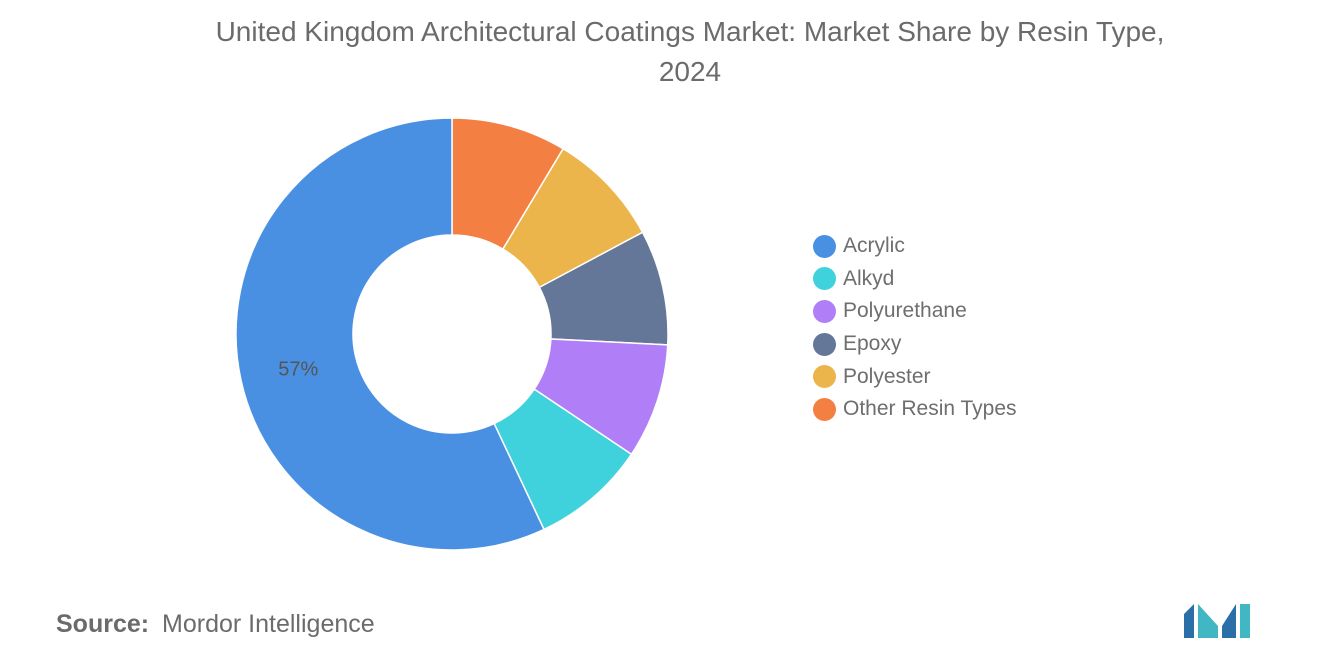 The height and width of the screenshot is (665, 1320). What do you see at coordinates (930, 409) in the screenshot?
I see `legend-label: Other Resin Types` at bounding box center [930, 409].